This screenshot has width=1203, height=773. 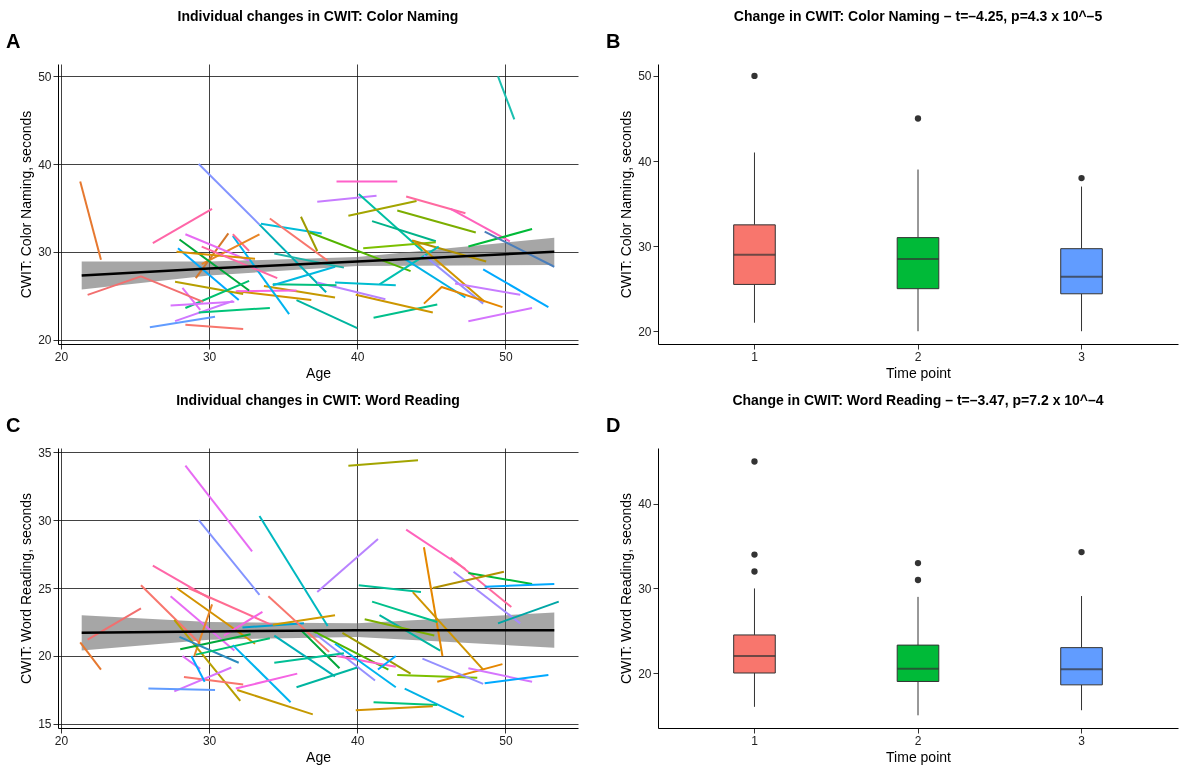 I want to click on chart-title: Change in CWIT: Color Naming – t=–4.25, p=4.3 x 10^–5, so click(x=918, y=16).